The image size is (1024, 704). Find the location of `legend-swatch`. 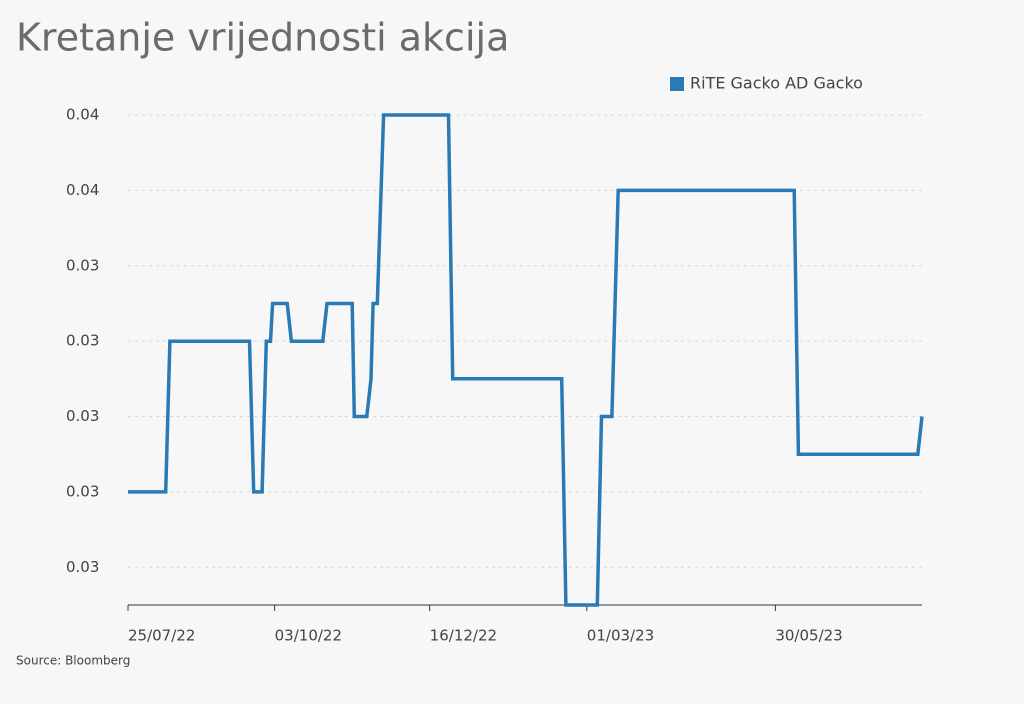

legend-swatch is located at coordinates (677, 84).